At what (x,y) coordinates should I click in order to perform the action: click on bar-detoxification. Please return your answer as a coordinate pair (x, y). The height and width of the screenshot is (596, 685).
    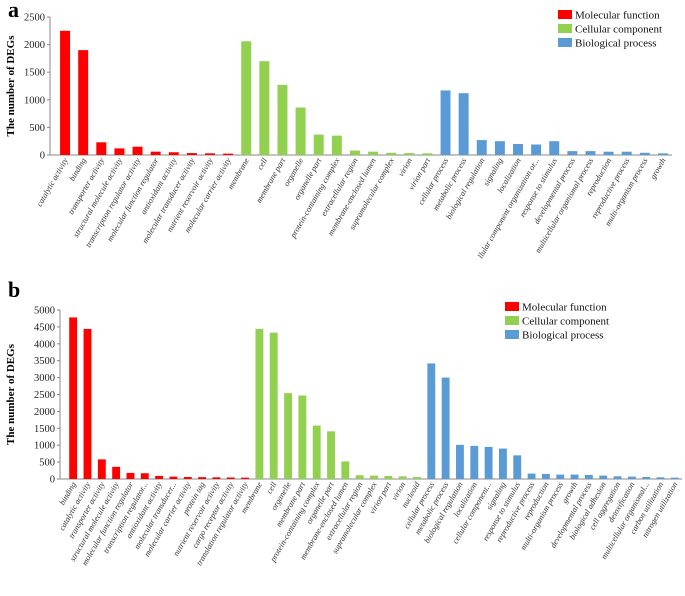
    Looking at the image, I should click on (631, 477).